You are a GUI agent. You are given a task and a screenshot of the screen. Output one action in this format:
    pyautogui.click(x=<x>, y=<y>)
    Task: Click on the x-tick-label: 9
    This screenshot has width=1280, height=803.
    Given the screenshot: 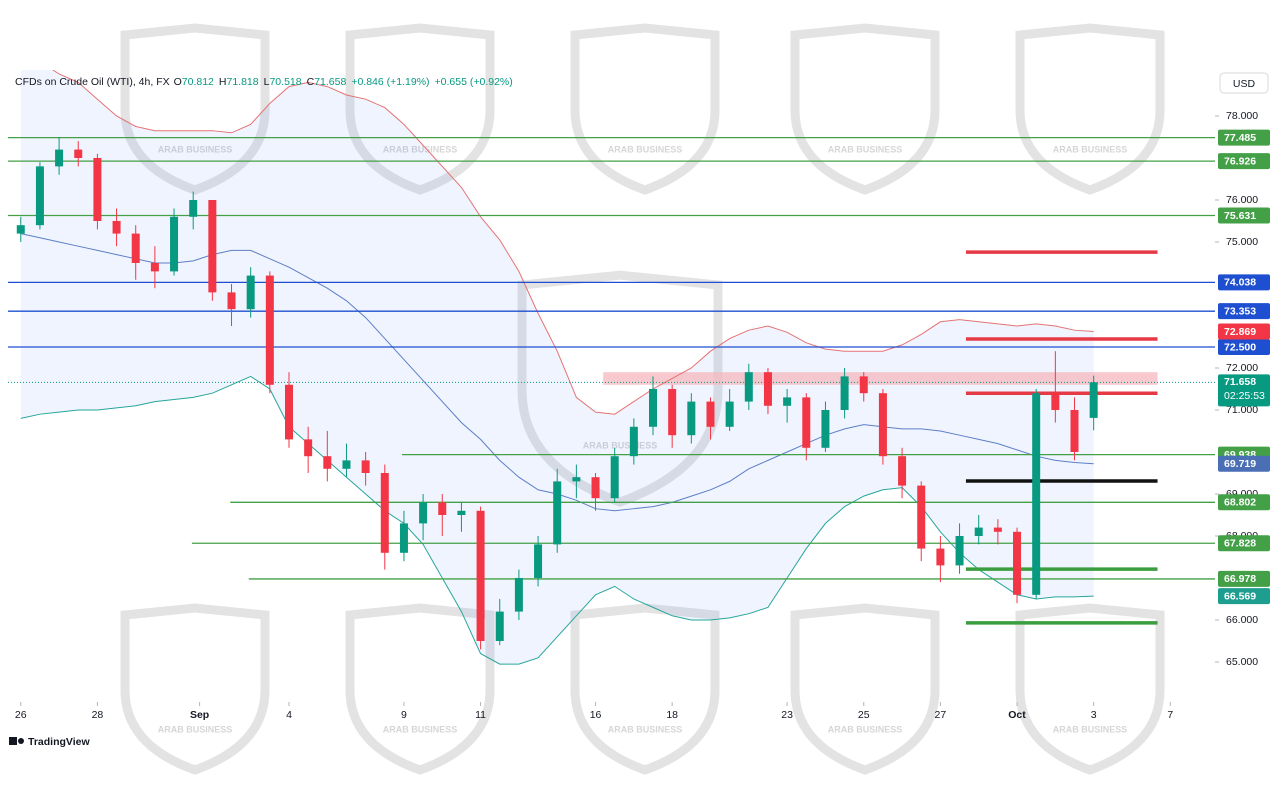 What is the action you would take?
    pyautogui.click(x=404, y=715)
    